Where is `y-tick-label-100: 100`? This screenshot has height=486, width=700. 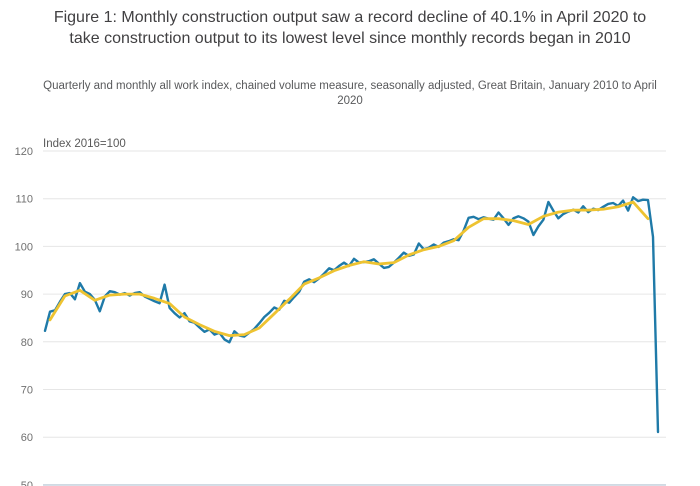
y-tick-label-100: 100 is located at coordinates (24, 247).